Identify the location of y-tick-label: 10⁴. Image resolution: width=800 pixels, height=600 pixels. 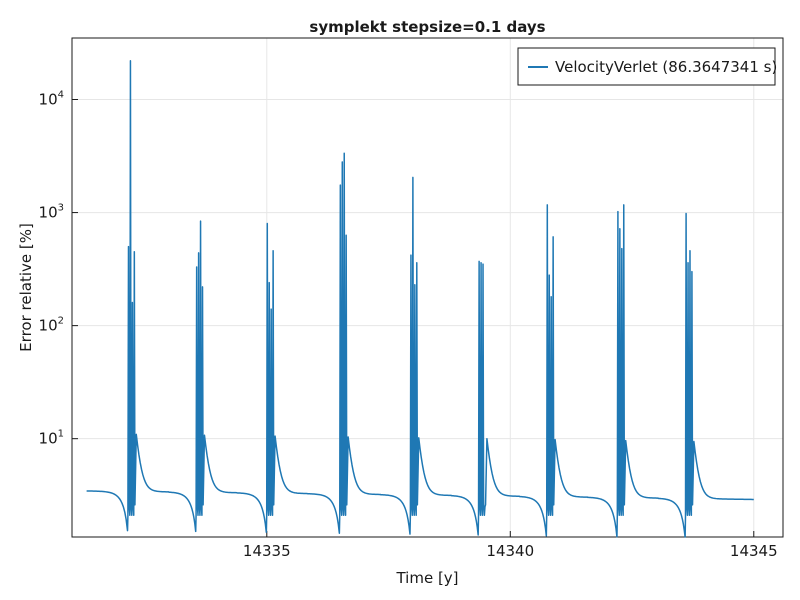
(51, 99).